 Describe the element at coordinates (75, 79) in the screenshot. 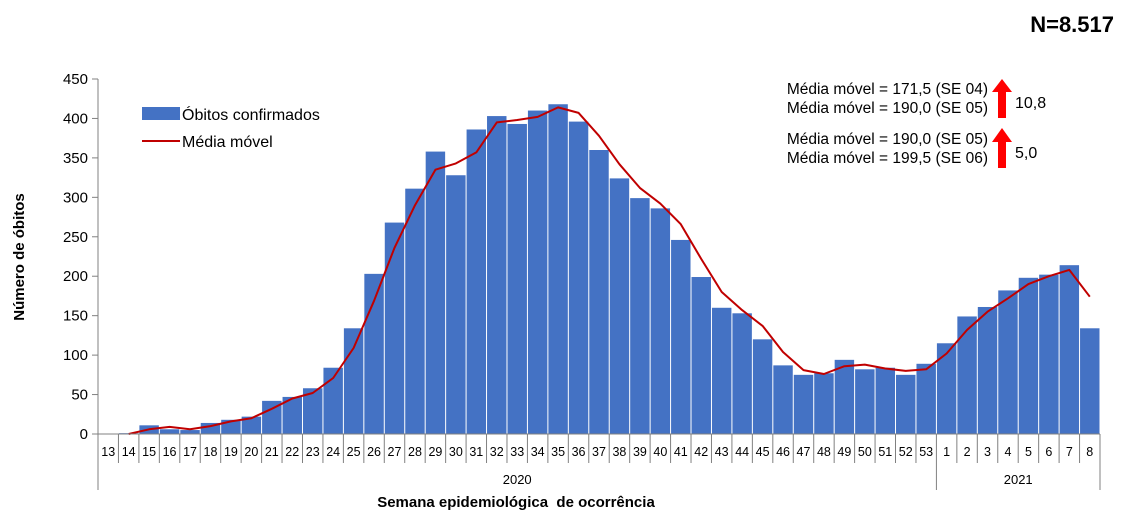

I see `y-tick-label: 450` at that location.